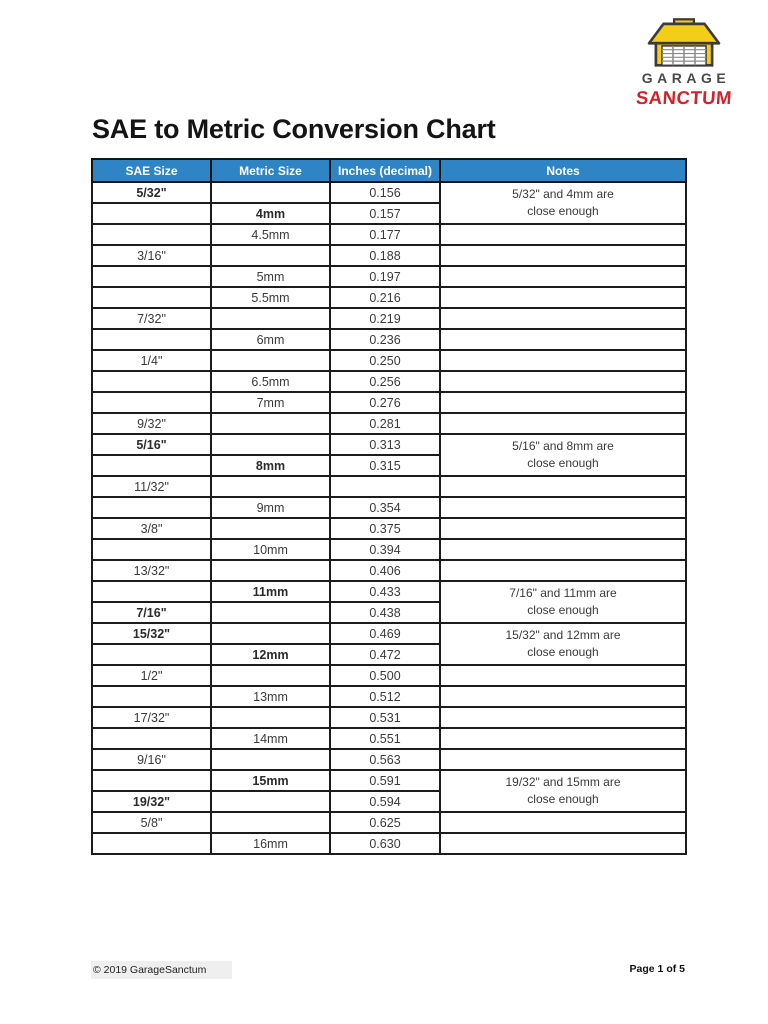  What do you see at coordinates (385, 759) in the screenshot?
I see `inches-decimal-cell: 0.563` at bounding box center [385, 759].